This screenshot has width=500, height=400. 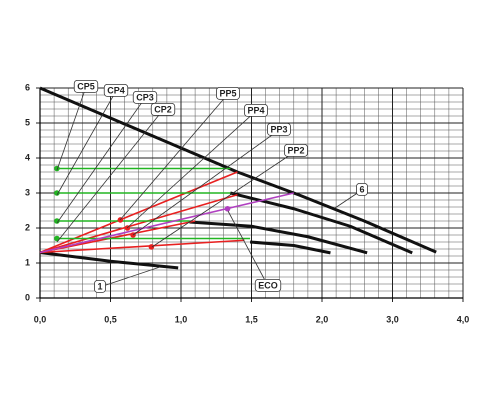 What do you see at coordinates (110, 319) in the screenshot?
I see `x-tick-label: 0,5` at bounding box center [110, 319].